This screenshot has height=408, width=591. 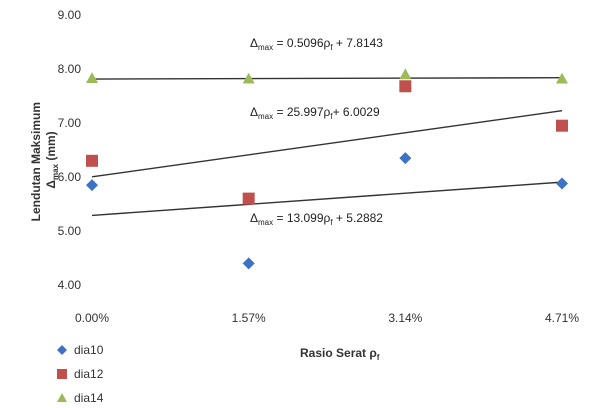 I want to click on legend: dia10 dia12 dia14, so click(x=80, y=374).